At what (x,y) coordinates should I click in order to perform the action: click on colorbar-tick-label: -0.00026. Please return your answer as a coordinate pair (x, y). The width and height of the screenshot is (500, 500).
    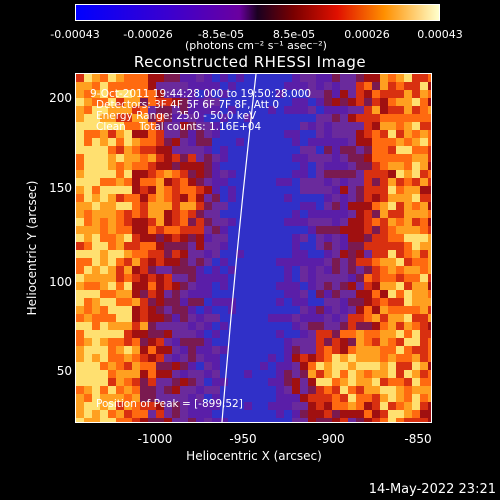
    Looking at the image, I should click on (148, 34).